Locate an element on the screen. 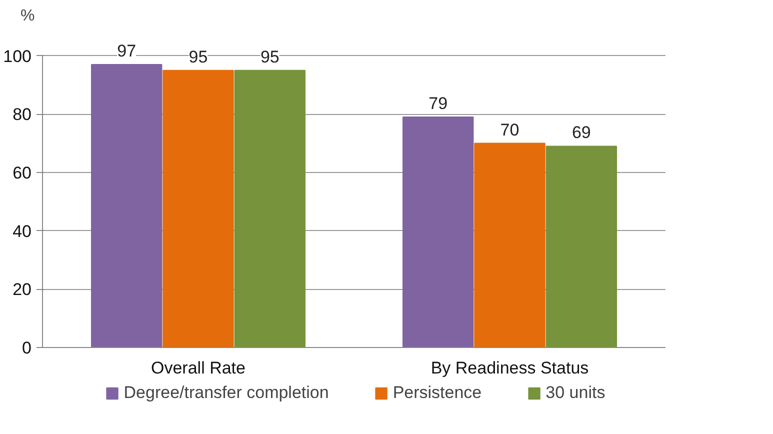 The image size is (773, 434). y-tick-label: 60 is located at coordinates (22, 172).